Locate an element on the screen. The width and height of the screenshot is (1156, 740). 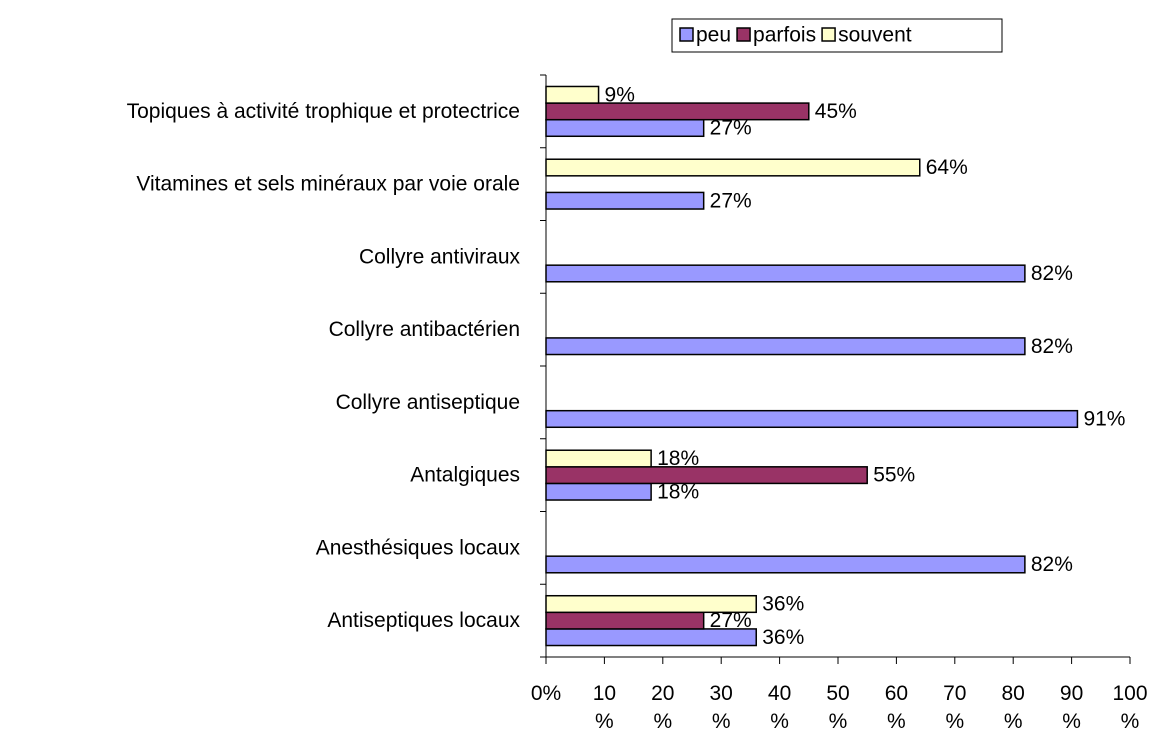
x-tick-label: 80 % is located at coordinates (1013, 707).